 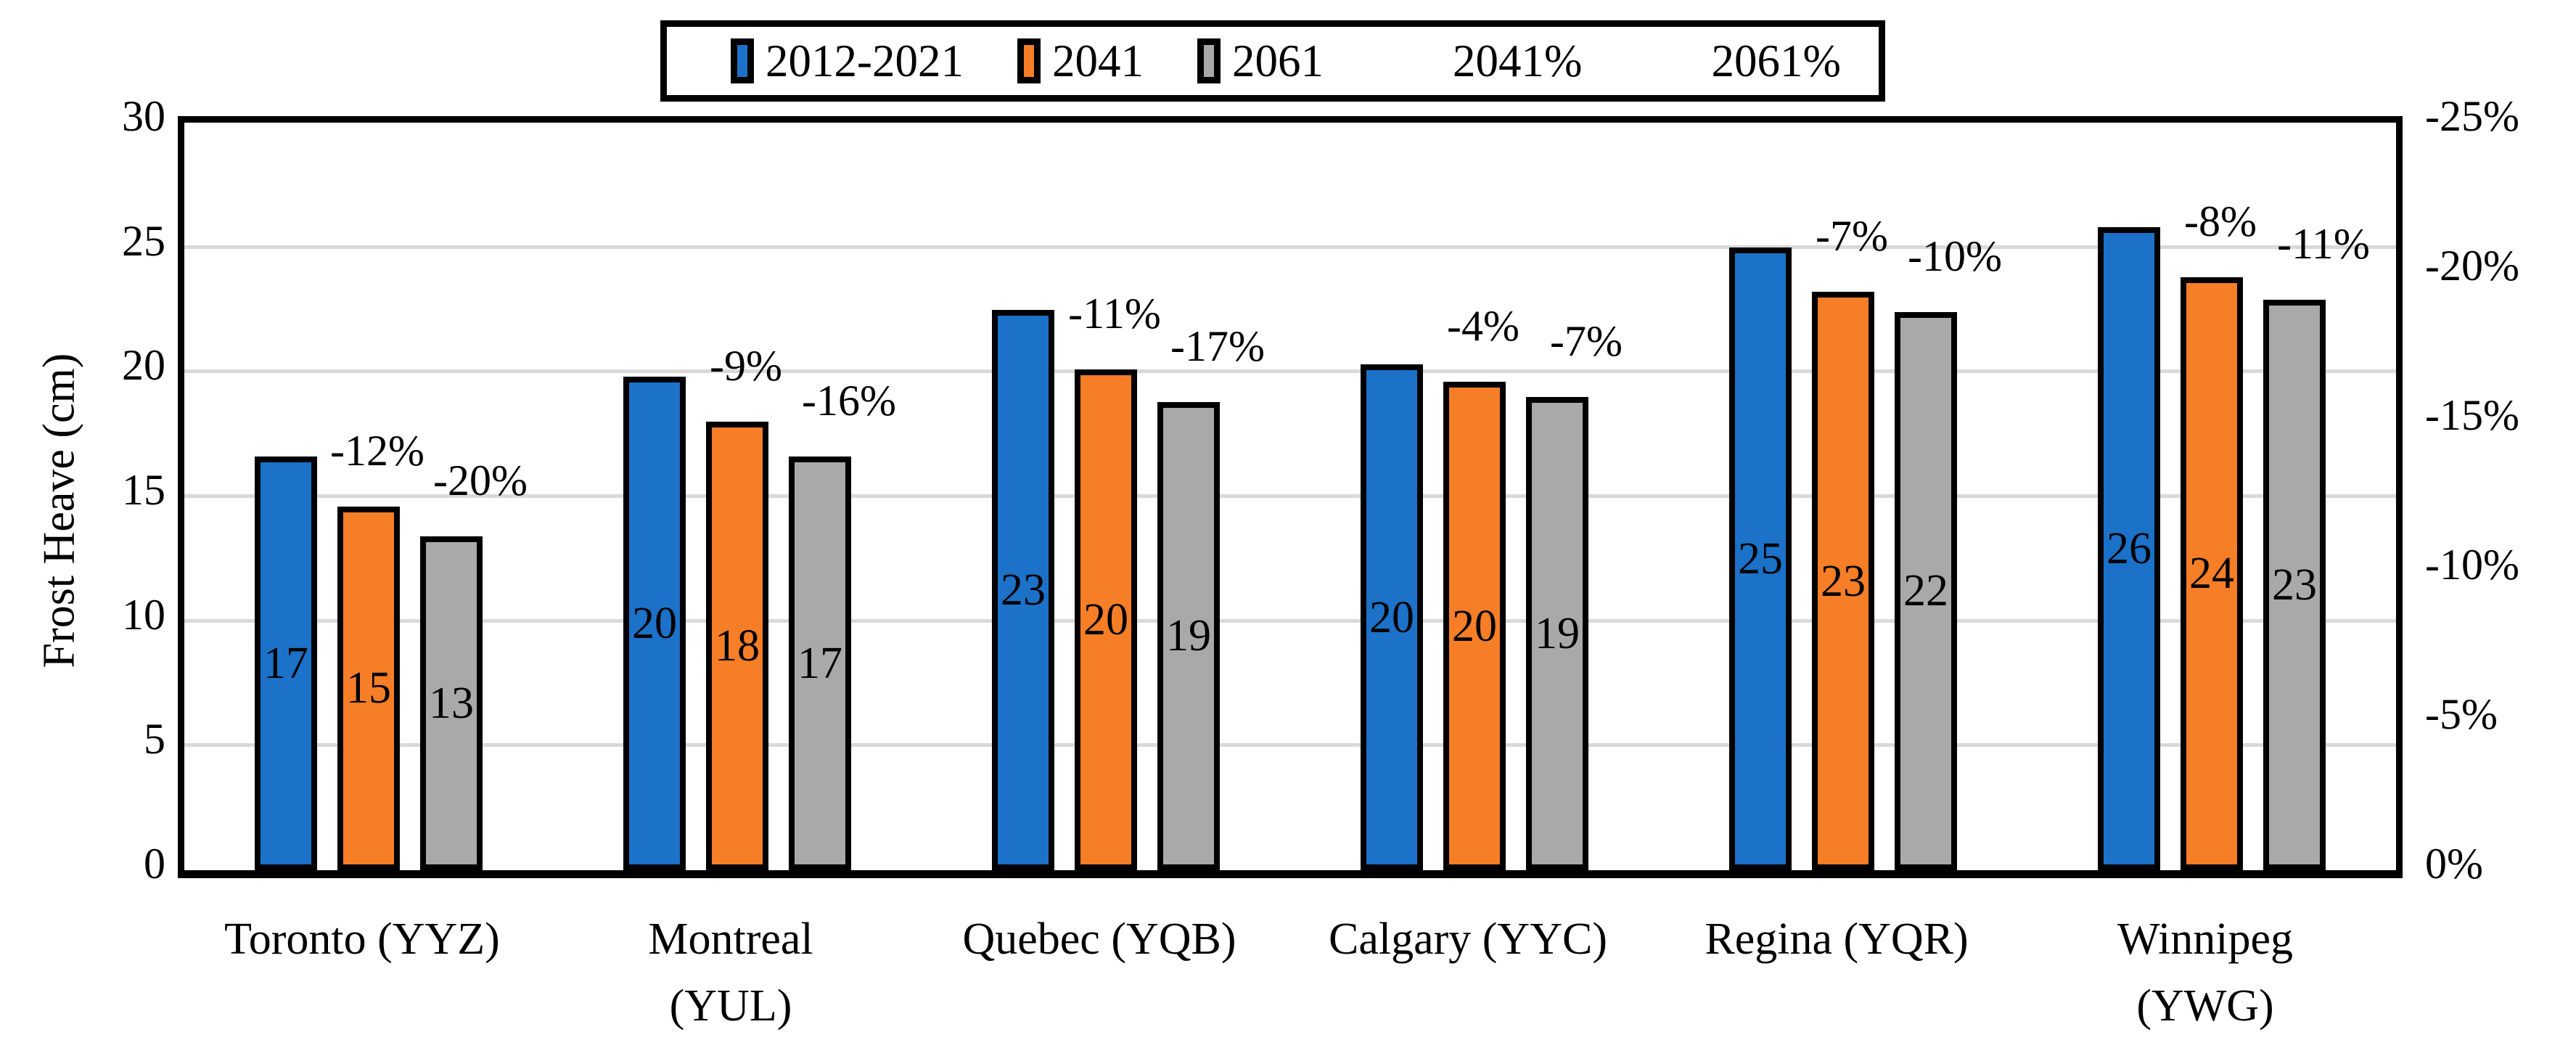 What do you see at coordinates (143, 614) in the screenshot?
I see `y-tick-left-10: 10` at bounding box center [143, 614].